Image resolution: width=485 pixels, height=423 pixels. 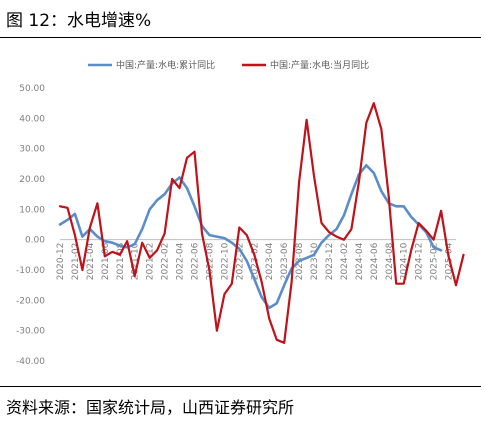 I want to click on chart-legend: 中国:产量:水电:累计同比 中国:产量:水电:当月同比, so click(x=228, y=65).